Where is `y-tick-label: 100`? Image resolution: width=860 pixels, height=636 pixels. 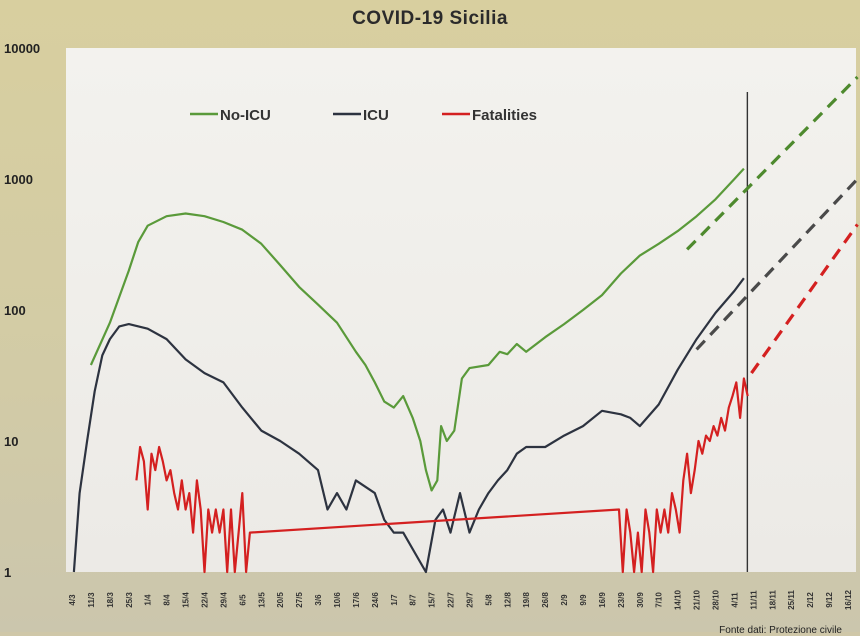 y-tick-label: 100 is located at coordinates (15, 310).